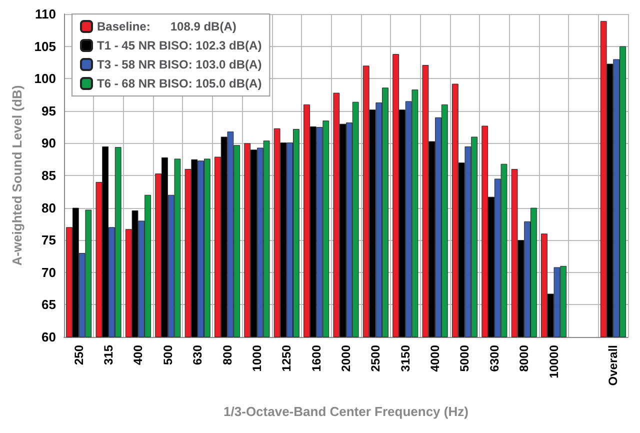 This screenshot has width=640, height=433. What do you see at coordinates (524, 358) in the screenshot?
I see `x-tick-label: 8000` at bounding box center [524, 358].